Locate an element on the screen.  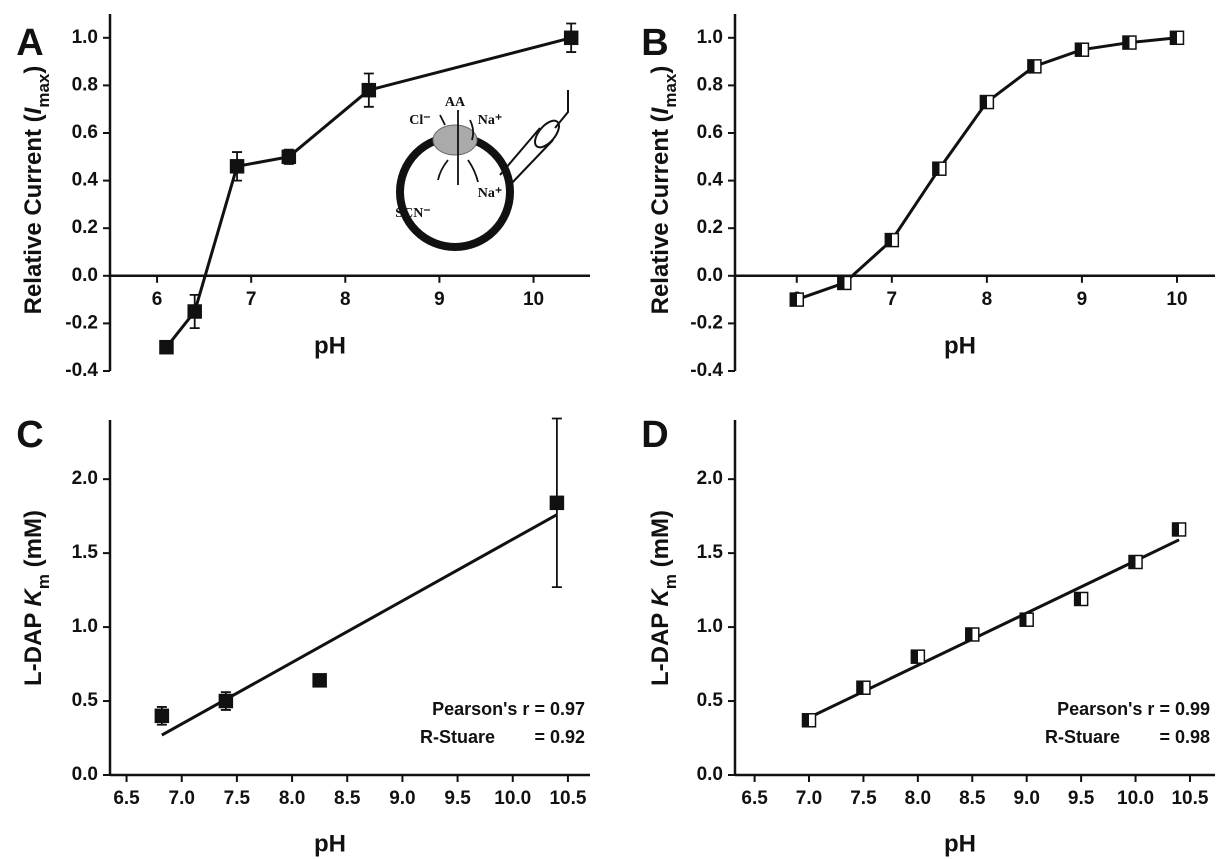
panel-label: A is located at coordinates (29, 43).